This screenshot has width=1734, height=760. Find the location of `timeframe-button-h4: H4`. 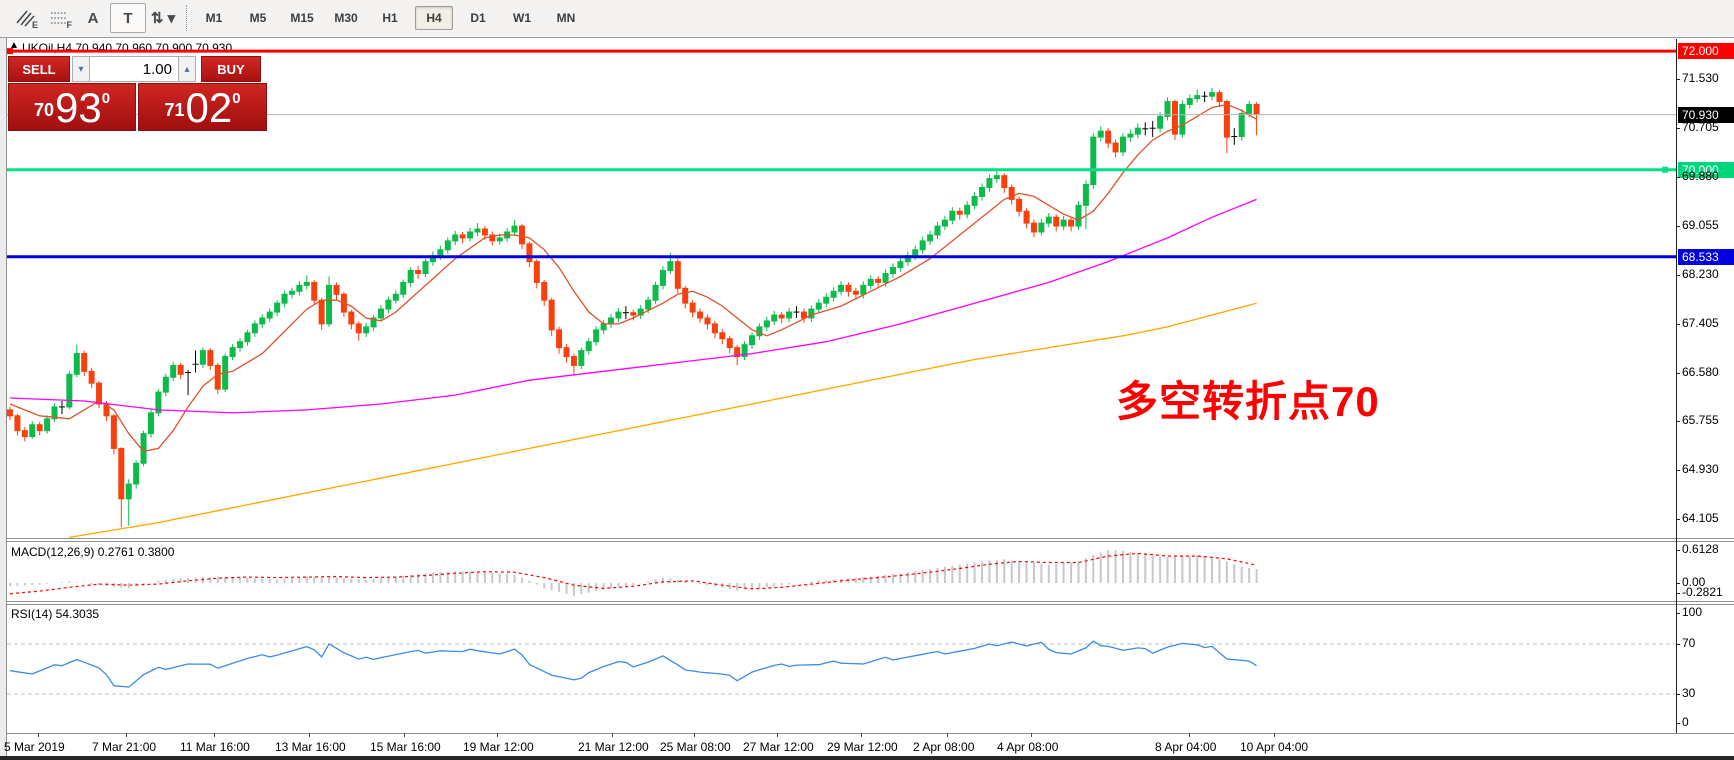

timeframe-button-h4: H4 is located at coordinates (434, 18).